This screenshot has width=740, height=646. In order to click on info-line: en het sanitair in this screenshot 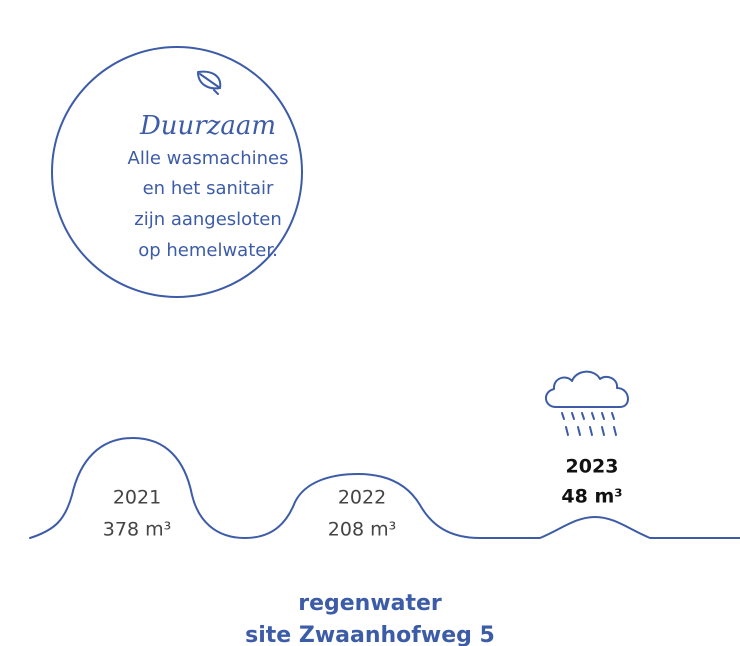, I will do `click(208, 188)`.